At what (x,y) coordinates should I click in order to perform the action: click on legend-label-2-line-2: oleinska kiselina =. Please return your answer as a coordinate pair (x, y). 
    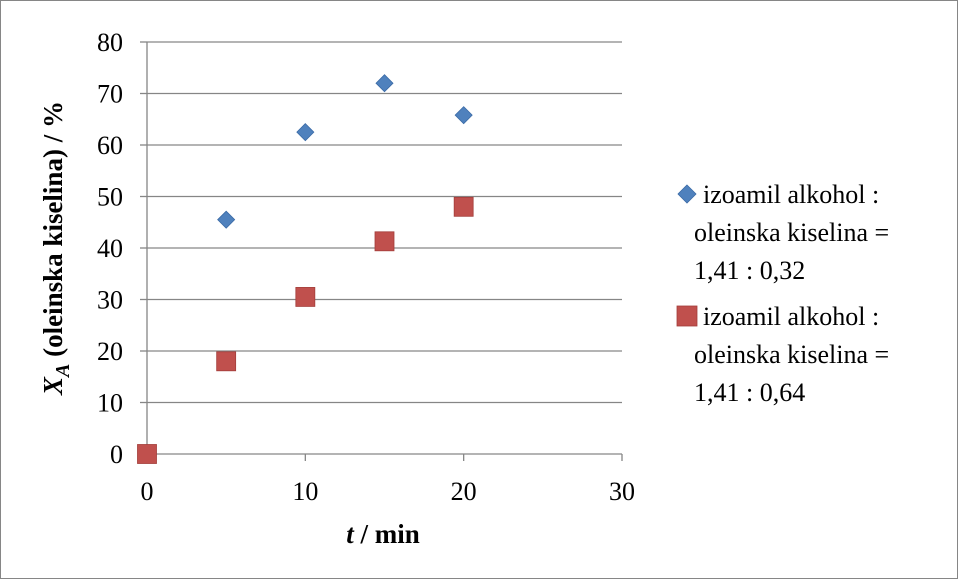
    Looking at the image, I should click on (791, 354).